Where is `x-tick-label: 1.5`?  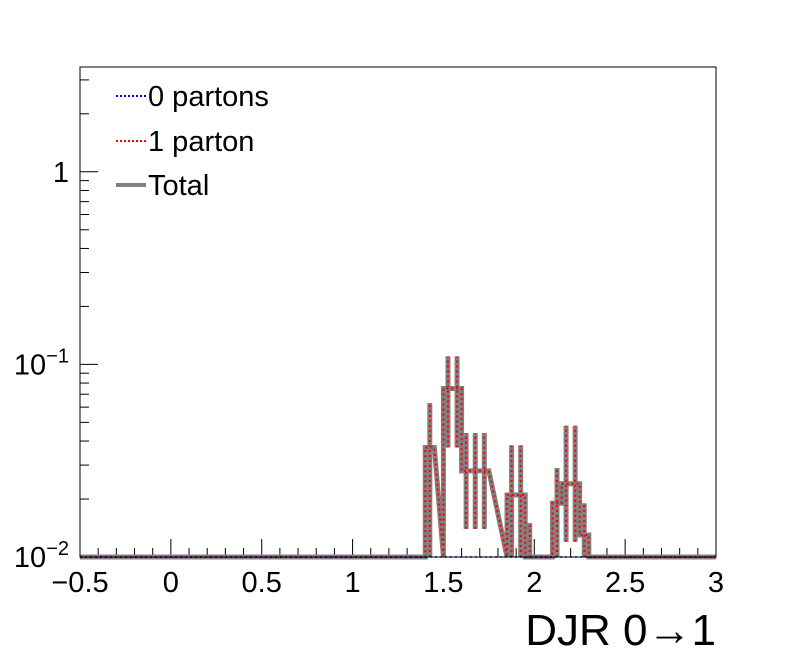 x-tick-label: 1.5 is located at coordinates (443, 583).